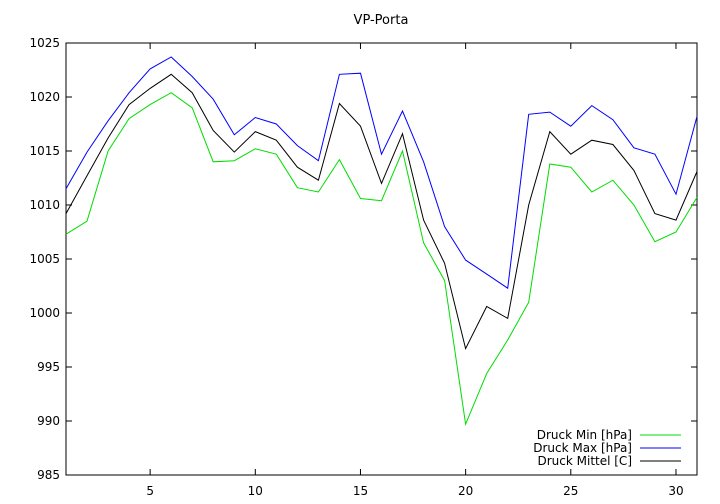 Image resolution: width=720 pixels, height=504 pixels. Describe the element at coordinates (48, 475) in the screenshot. I see `y-tick-label: 985` at that location.